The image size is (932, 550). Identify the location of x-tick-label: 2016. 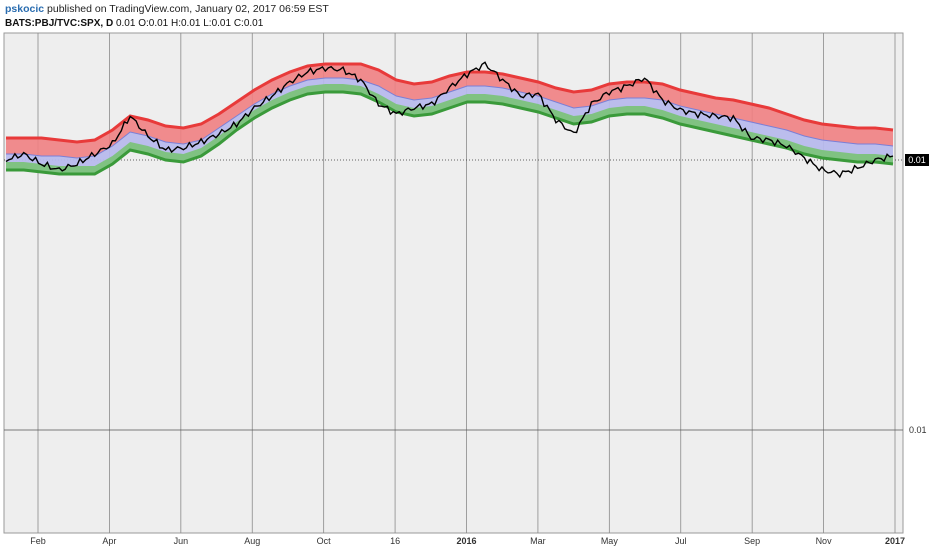
(466, 541).